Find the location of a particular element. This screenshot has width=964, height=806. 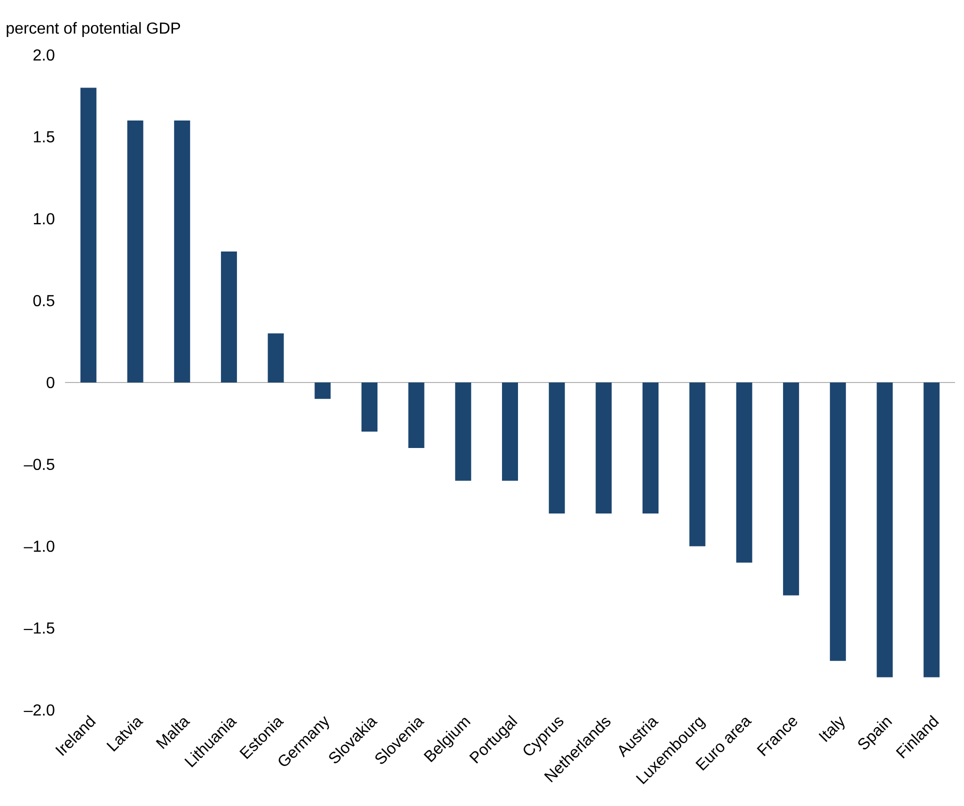

y-tick-label: –0.5 is located at coordinates (39, 464).